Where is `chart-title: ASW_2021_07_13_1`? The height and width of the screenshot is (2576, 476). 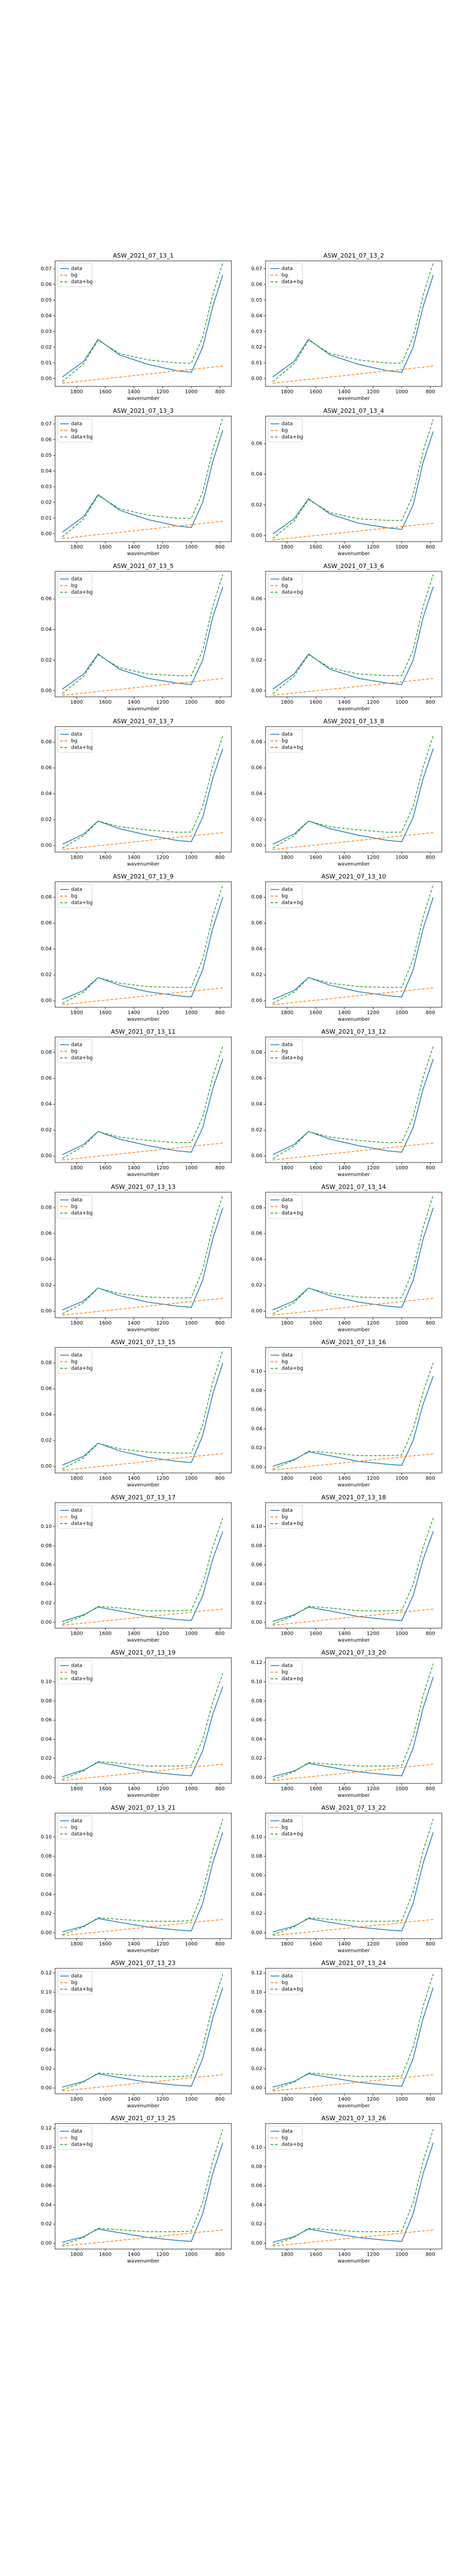
chart-title: ASW_2021_07_13_1 is located at coordinates (144, 256).